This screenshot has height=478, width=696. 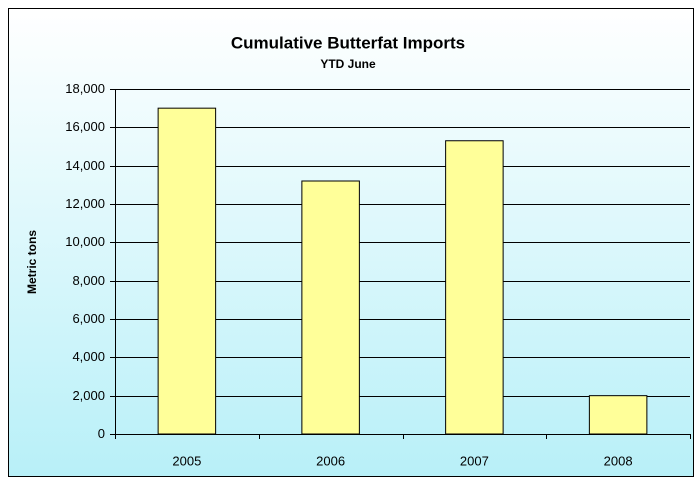 I want to click on y-tick-label: 4,000, so click(x=88, y=356).